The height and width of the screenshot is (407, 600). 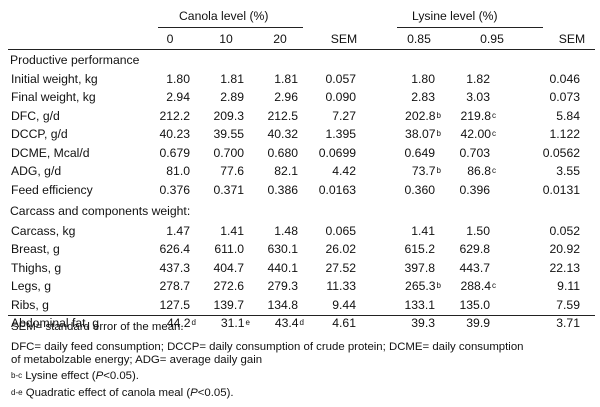 What do you see at coordinates (478, 97) in the screenshot?
I see `cell-value: 3.03` at bounding box center [478, 97].